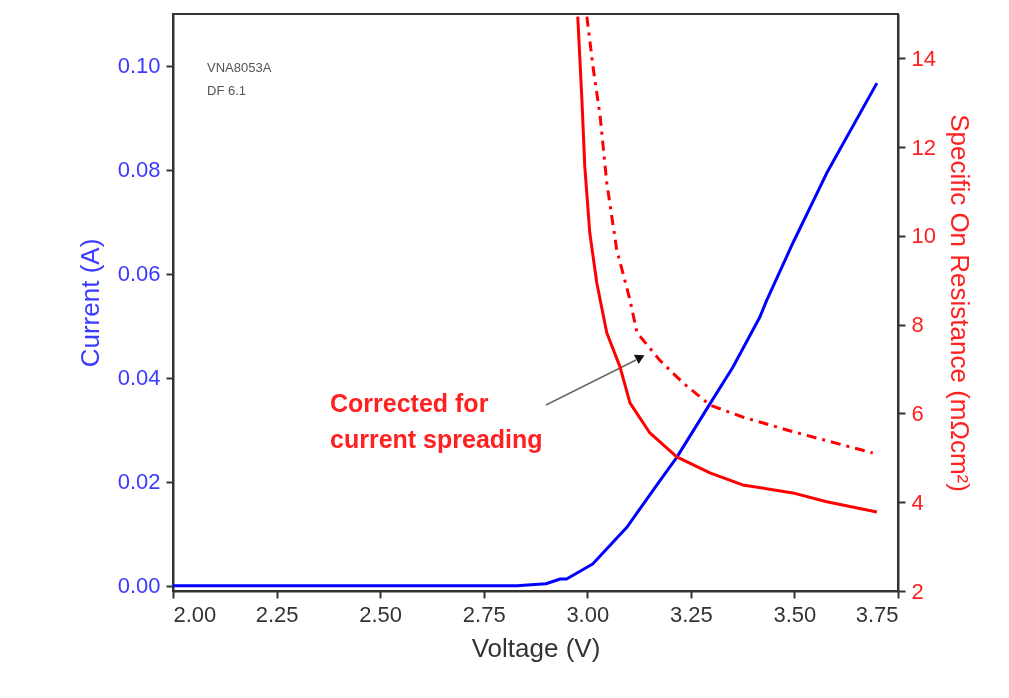 The width and height of the screenshot is (1009, 698). Describe the element at coordinates (484, 614) in the screenshot. I see `x-tick-label: 2.75` at that location.